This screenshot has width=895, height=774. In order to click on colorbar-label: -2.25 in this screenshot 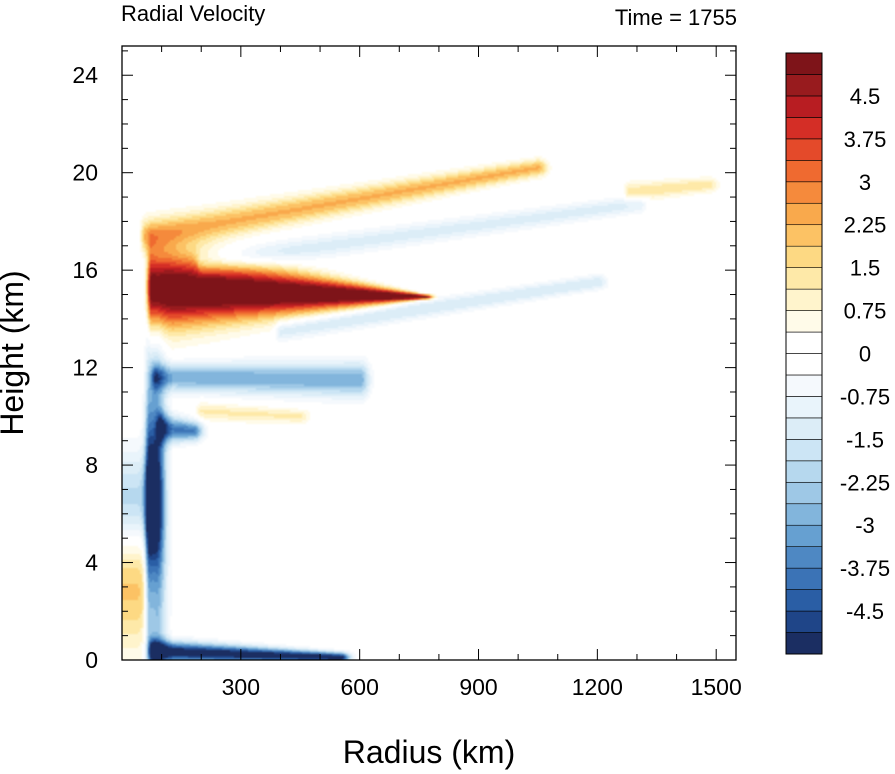, I will do `click(865, 482)`.